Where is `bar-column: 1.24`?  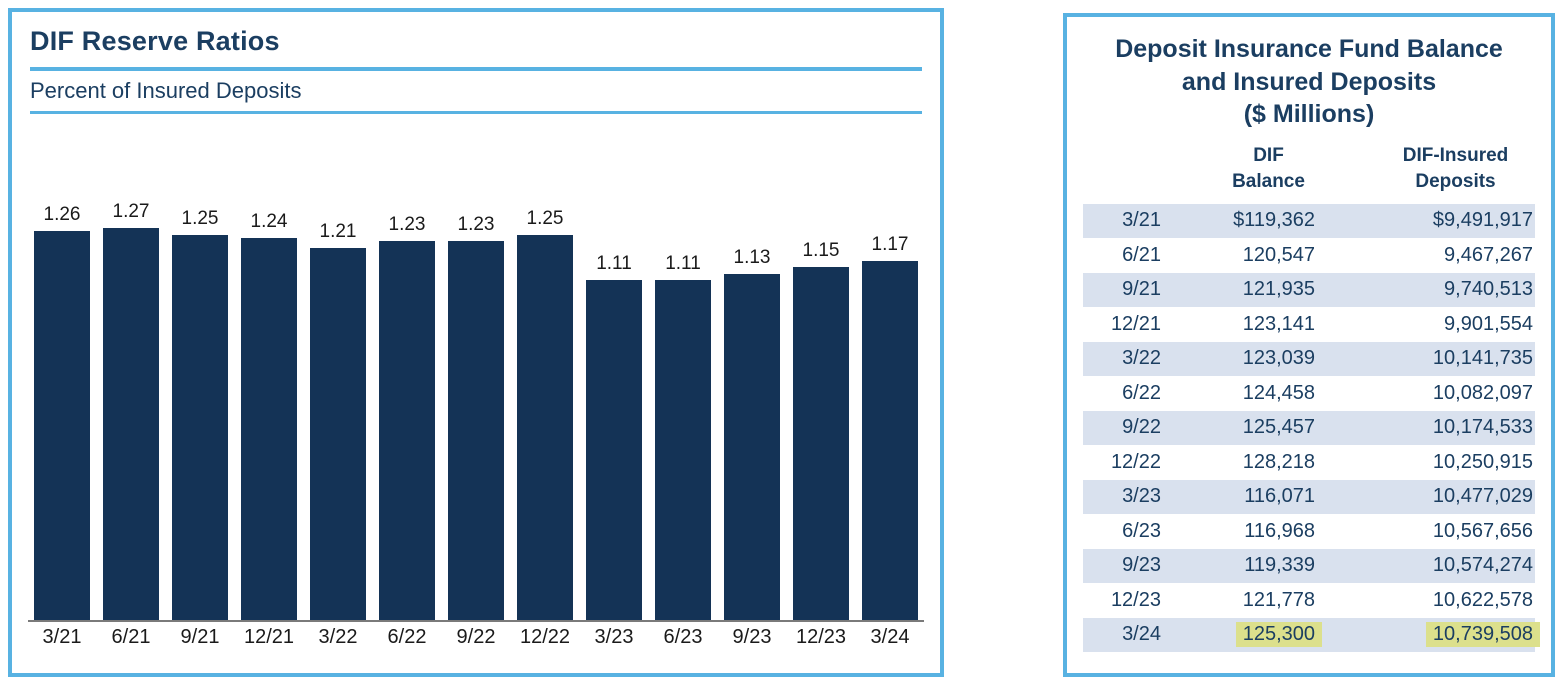 bar-column: 1.24 is located at coordinates (269, 415).